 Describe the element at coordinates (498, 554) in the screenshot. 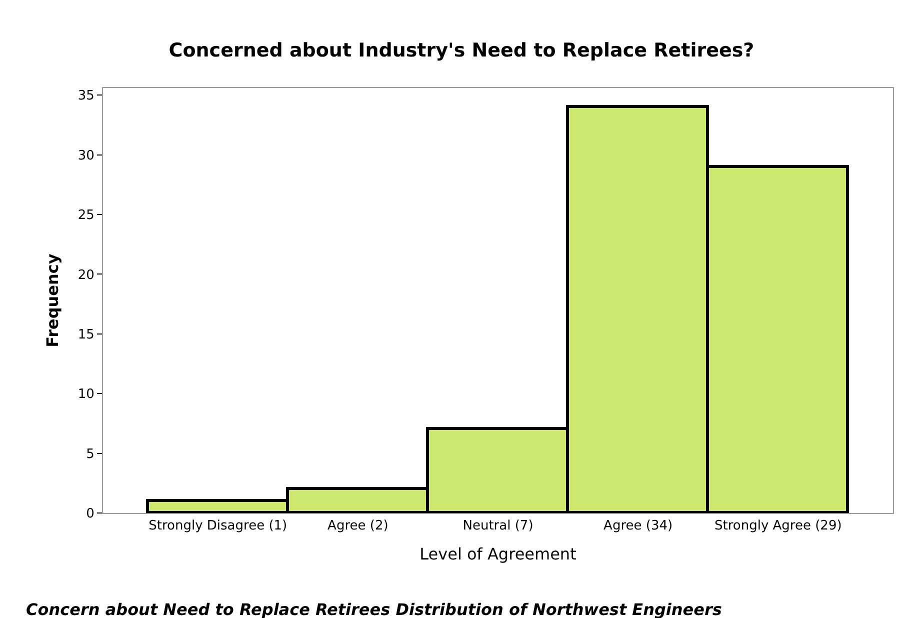

I see `x-axis-title: Level of Agreement` at that location.